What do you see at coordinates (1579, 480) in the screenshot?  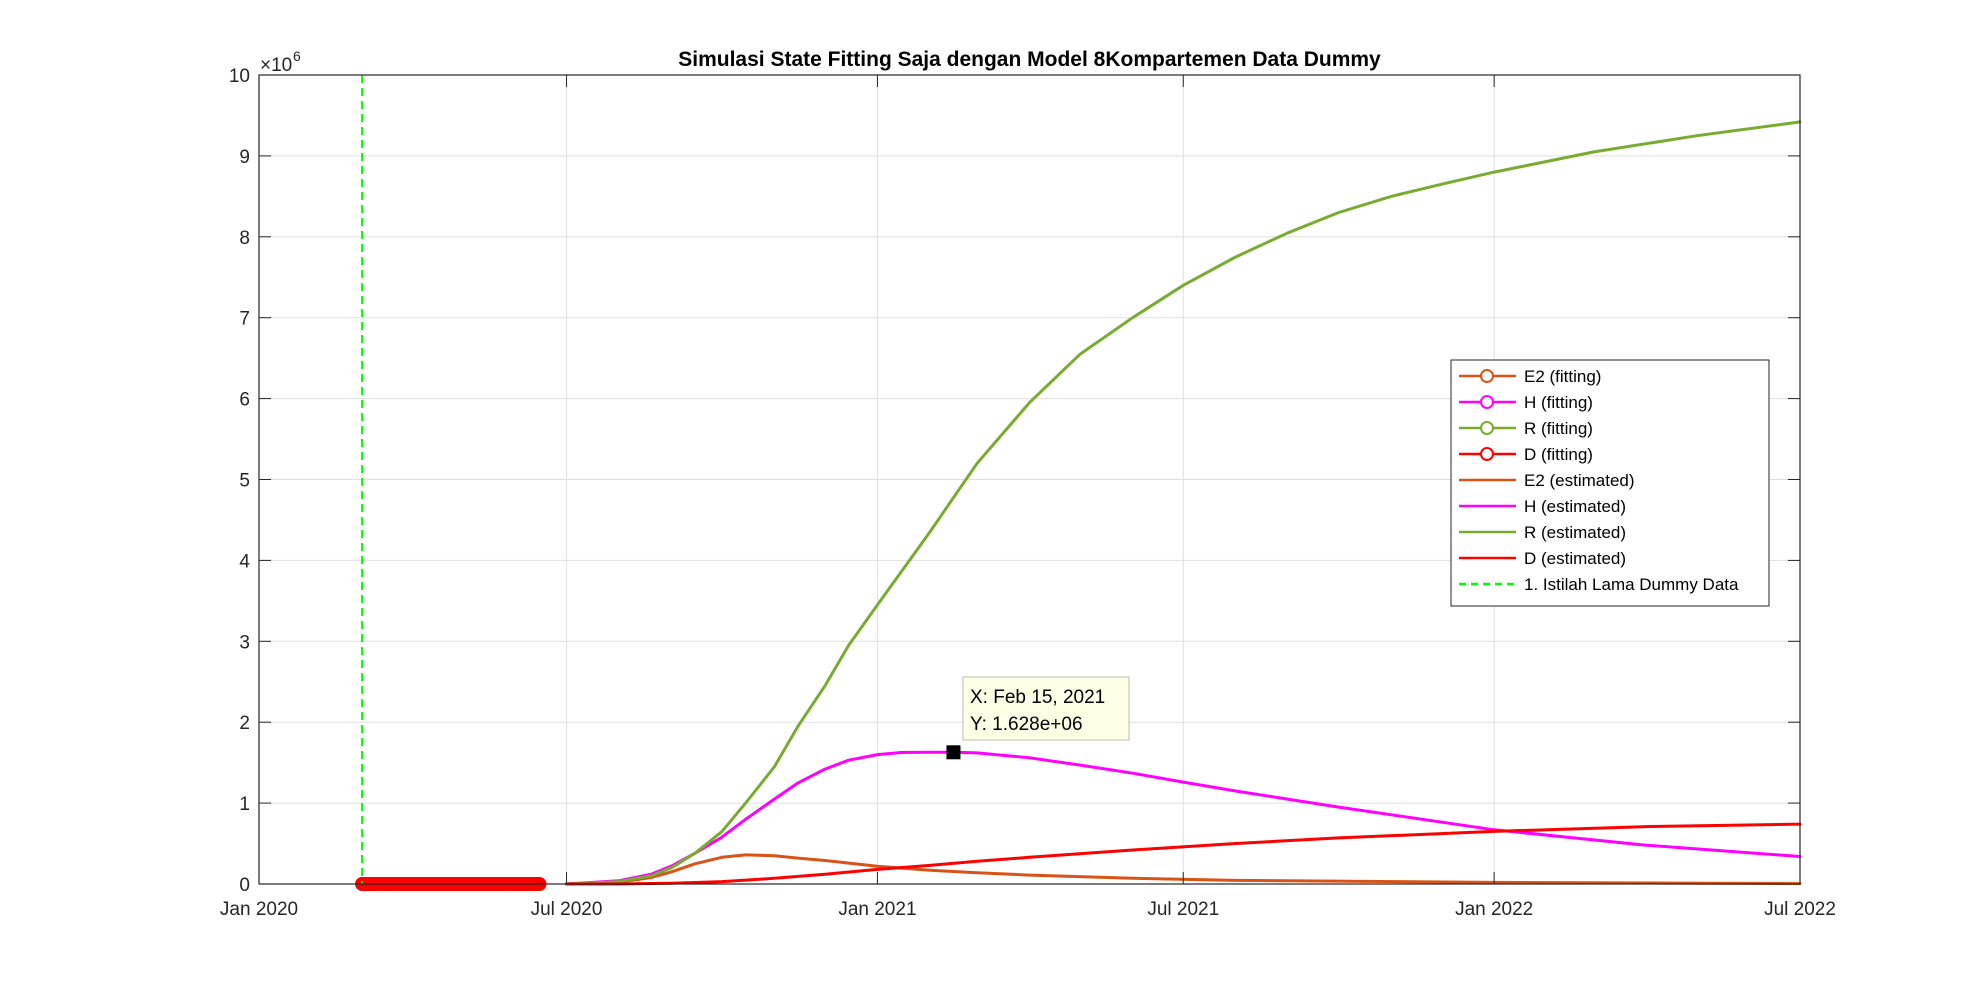 I see `legend-label-4: E2 (estimated)` at bounding box center [1579, 480].